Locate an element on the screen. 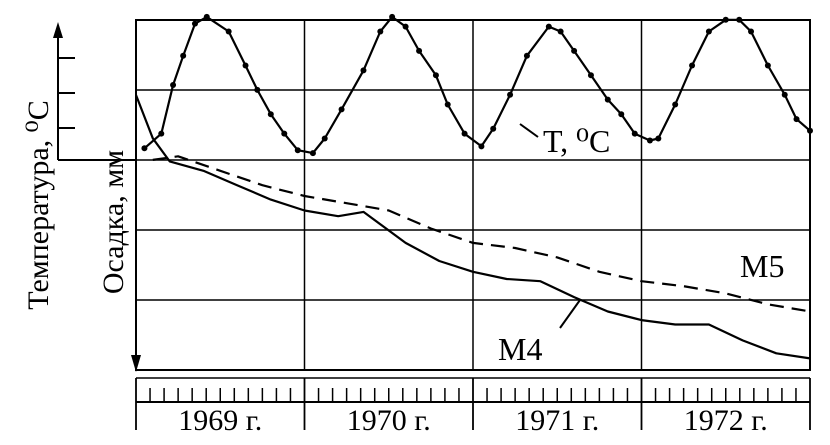 This screenshot has width=830, height=445. axes is located at coordinates (97, 197).